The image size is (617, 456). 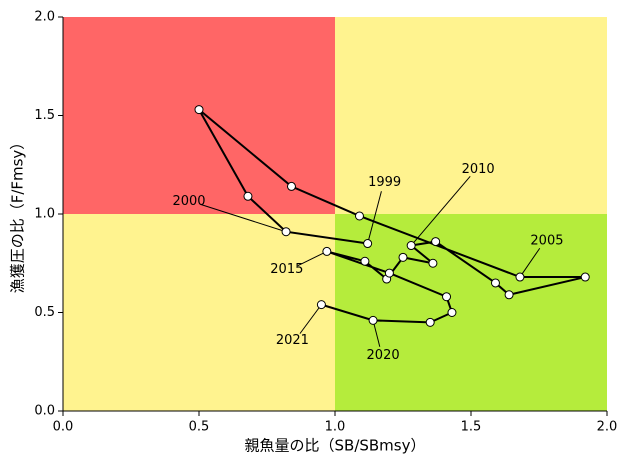 I want to click on point-label: 2010, so click(x=478, y=169).